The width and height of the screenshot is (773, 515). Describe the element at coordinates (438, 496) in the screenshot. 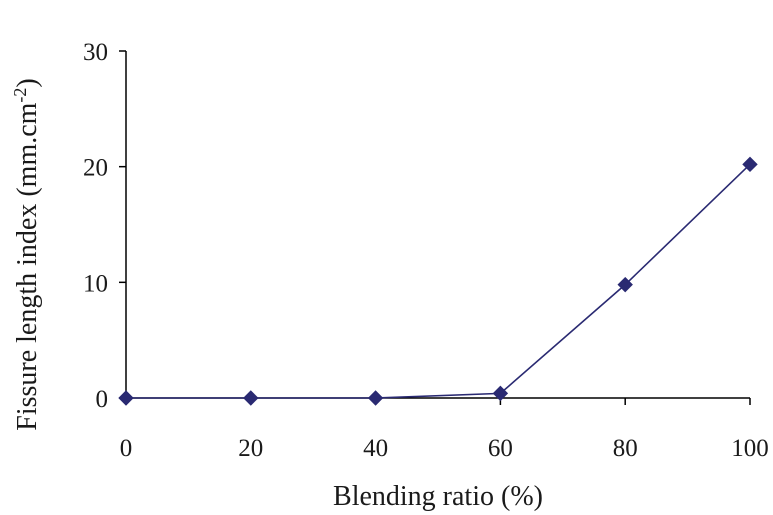

I see `x-axis-title: Blending ratio (%)` at that location.